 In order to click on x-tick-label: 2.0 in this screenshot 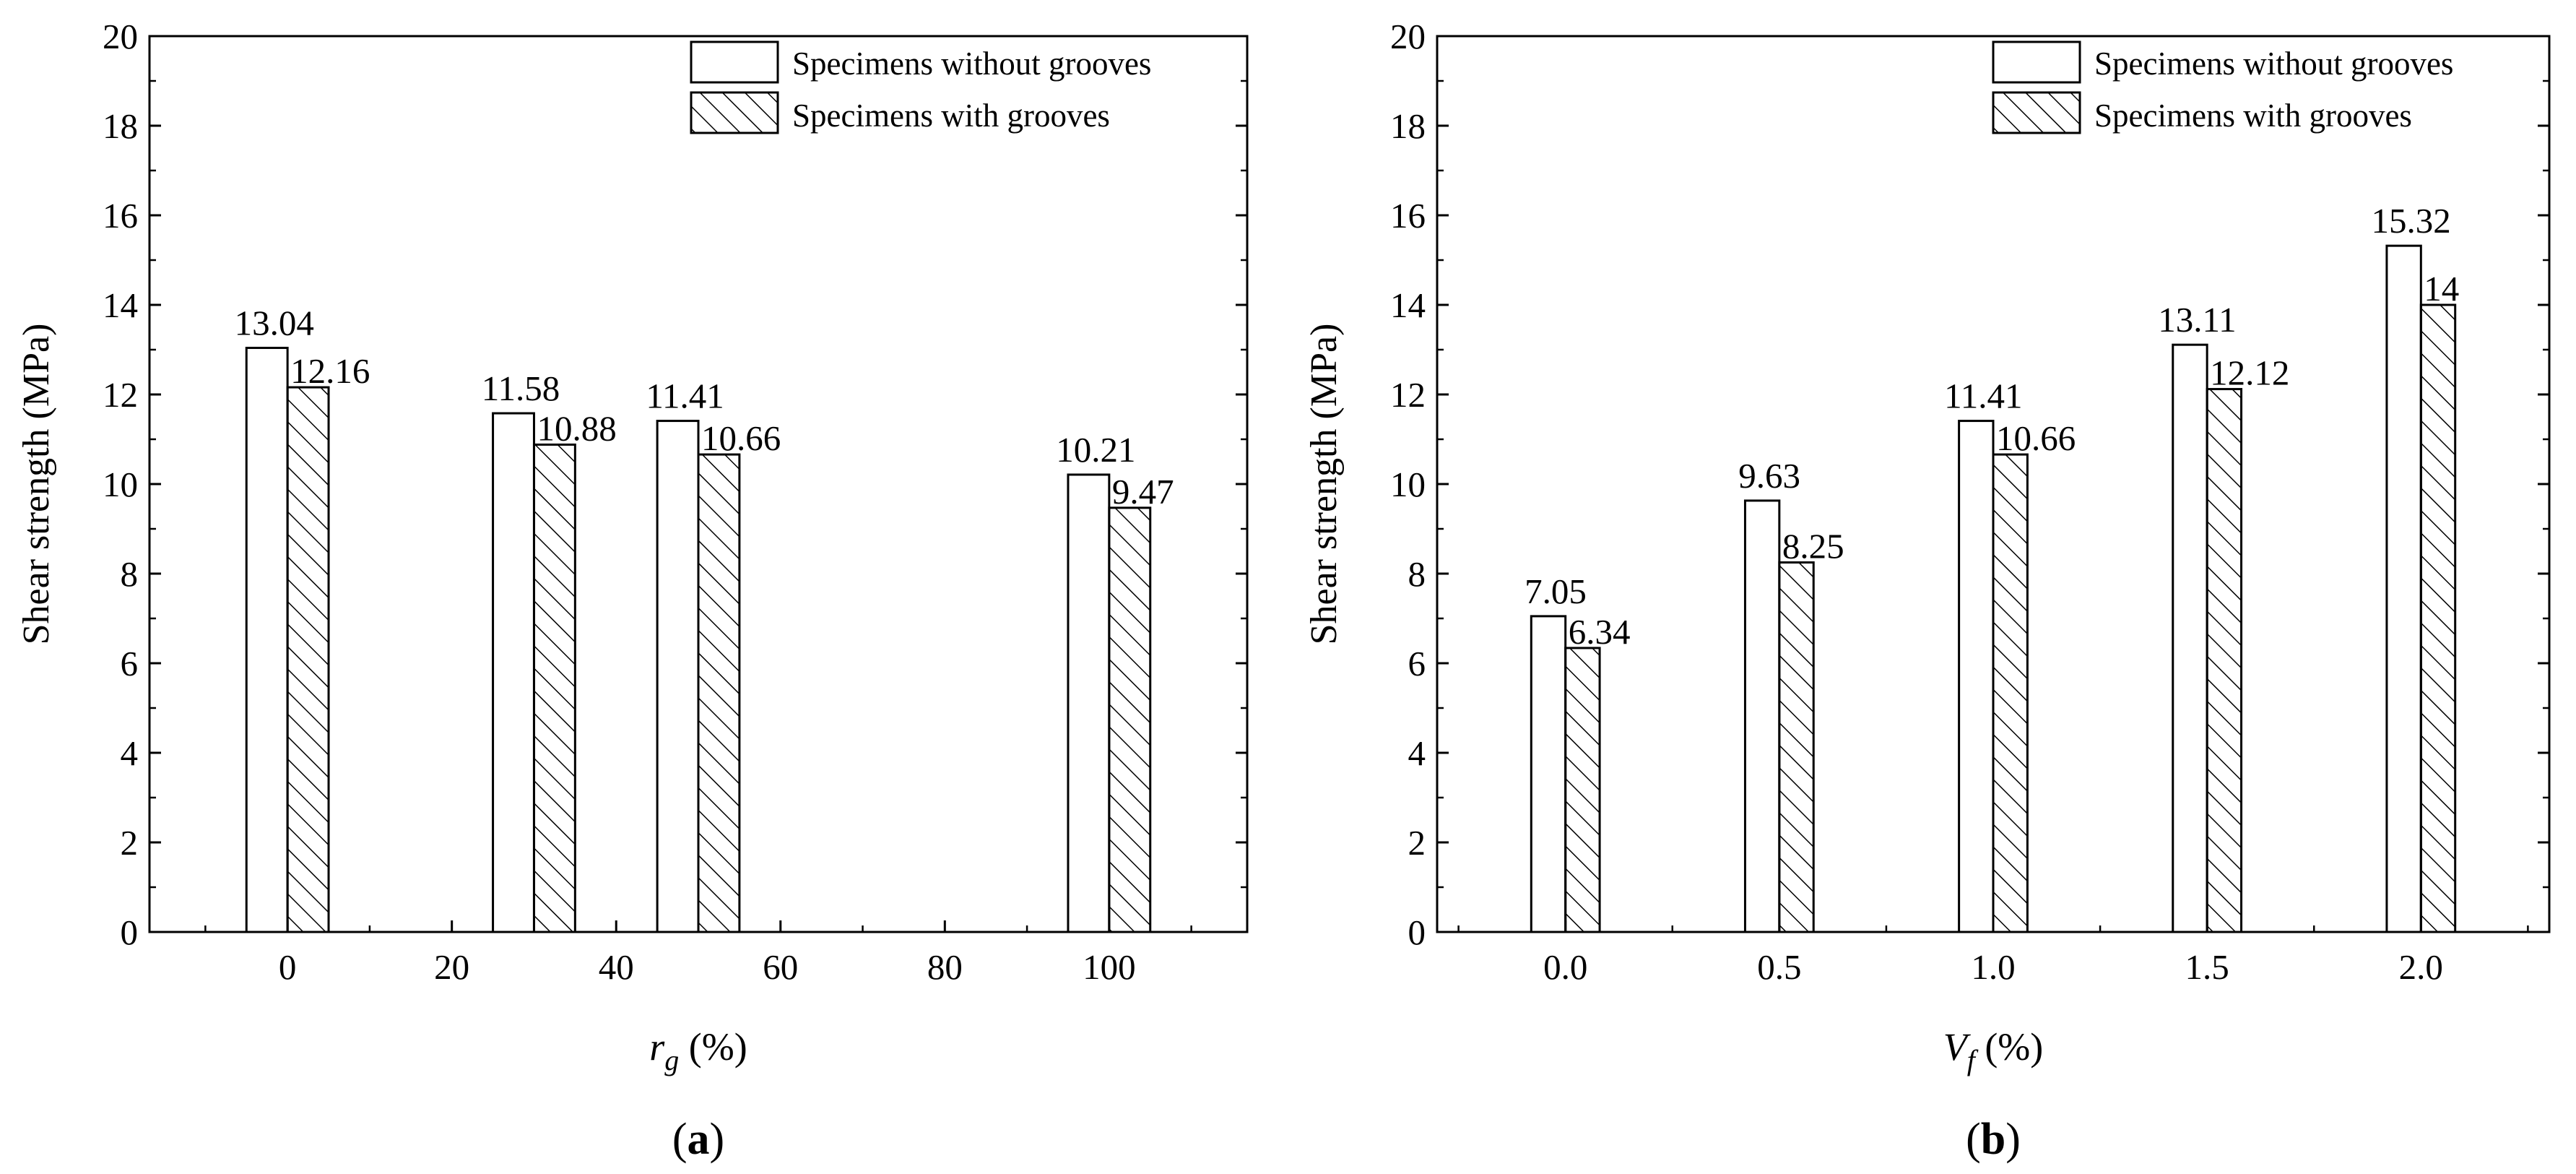, I will do `click(2421, 967)`.